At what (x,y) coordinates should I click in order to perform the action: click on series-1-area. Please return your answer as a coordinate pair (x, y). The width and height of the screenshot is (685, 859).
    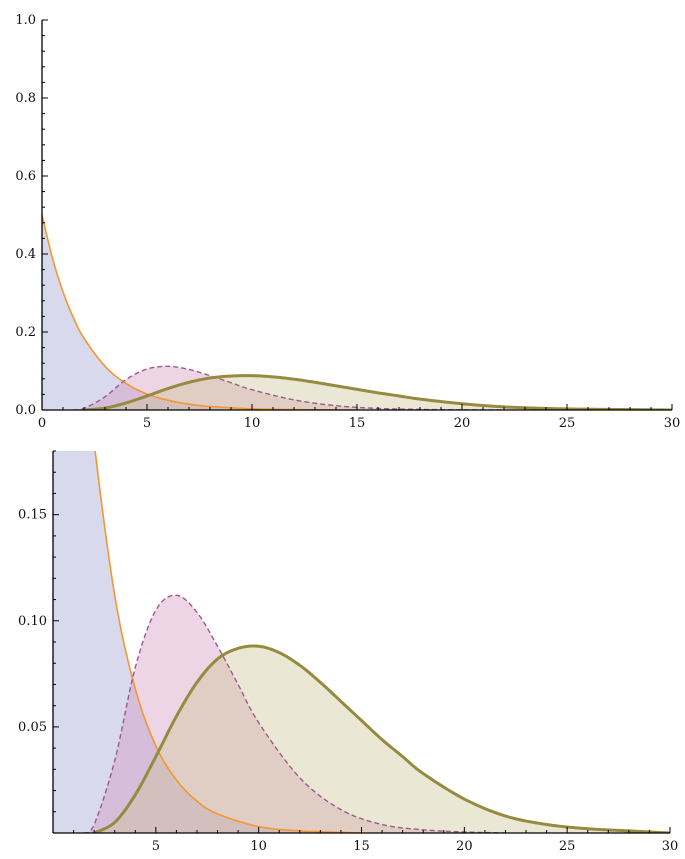
    Looking at the image, I should click on (199, 312).